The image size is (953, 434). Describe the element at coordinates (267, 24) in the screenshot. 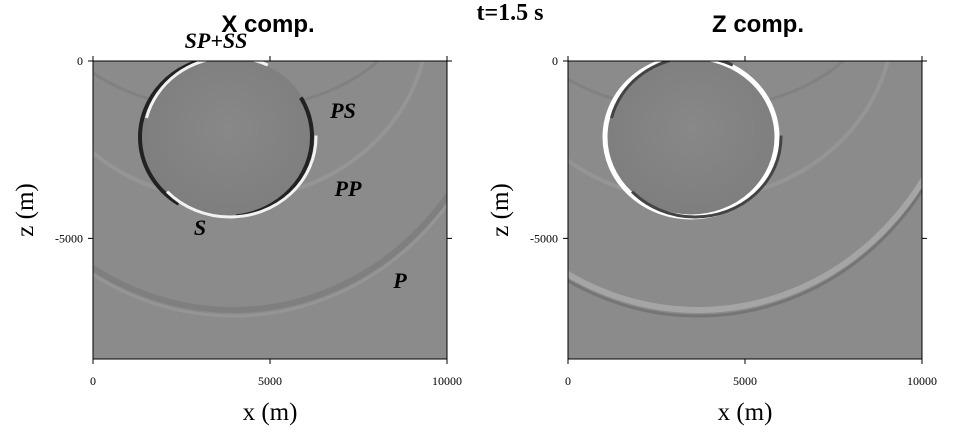

I see `panel-title: X comp.` at that location.